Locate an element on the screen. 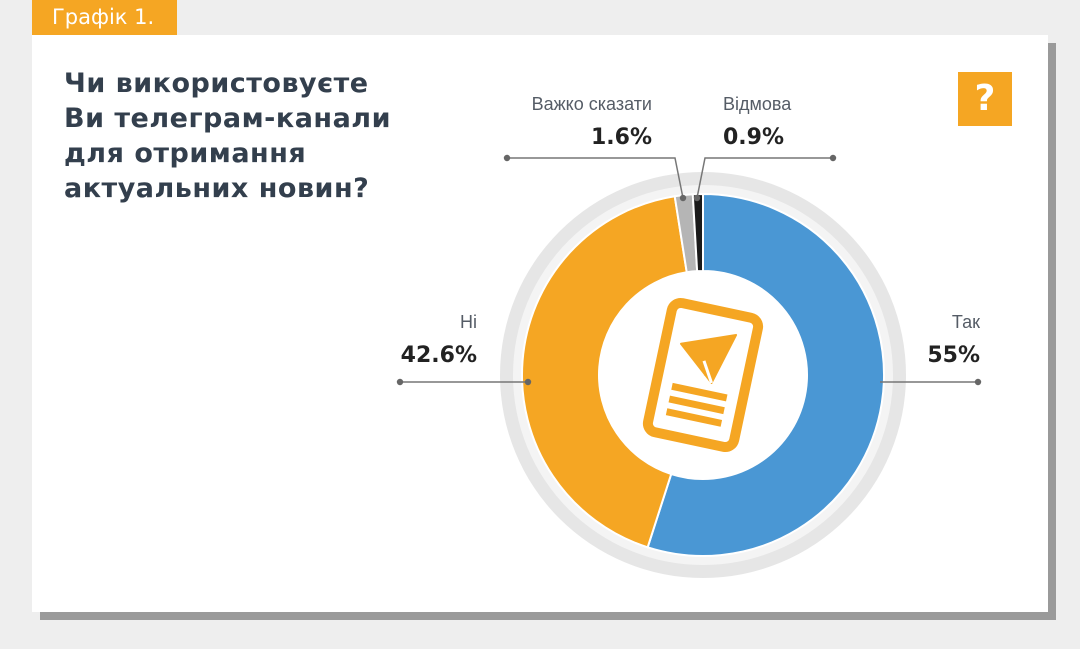  slice-category-label: Так is located at coordinates (966, 322).